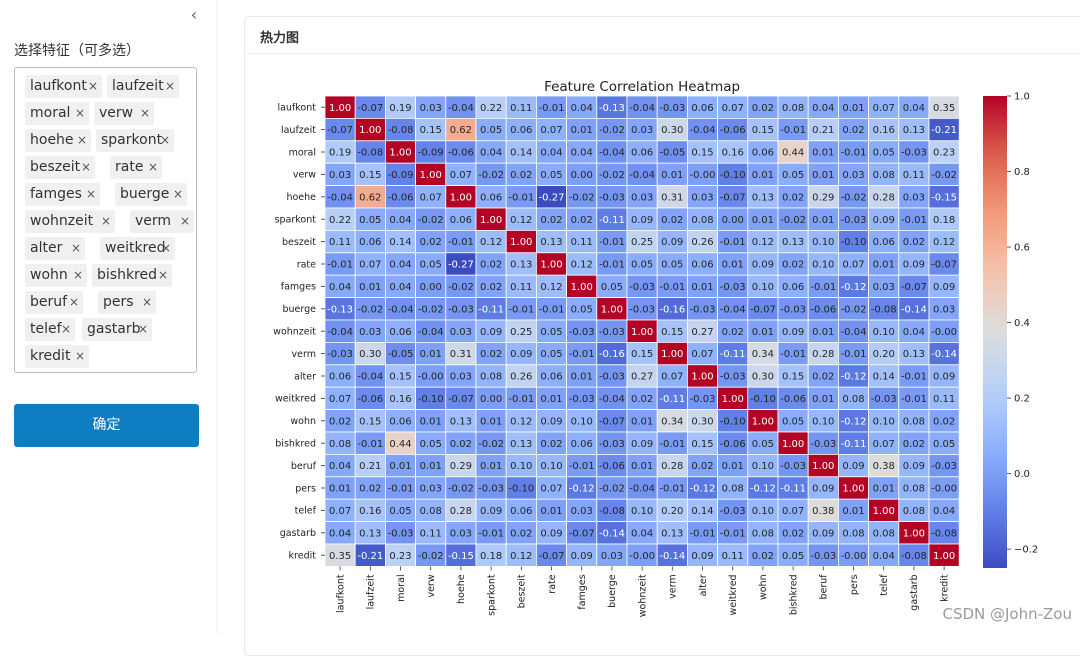  I want to click on feature-tag-kredit: kredit ×, so click(57, 356).